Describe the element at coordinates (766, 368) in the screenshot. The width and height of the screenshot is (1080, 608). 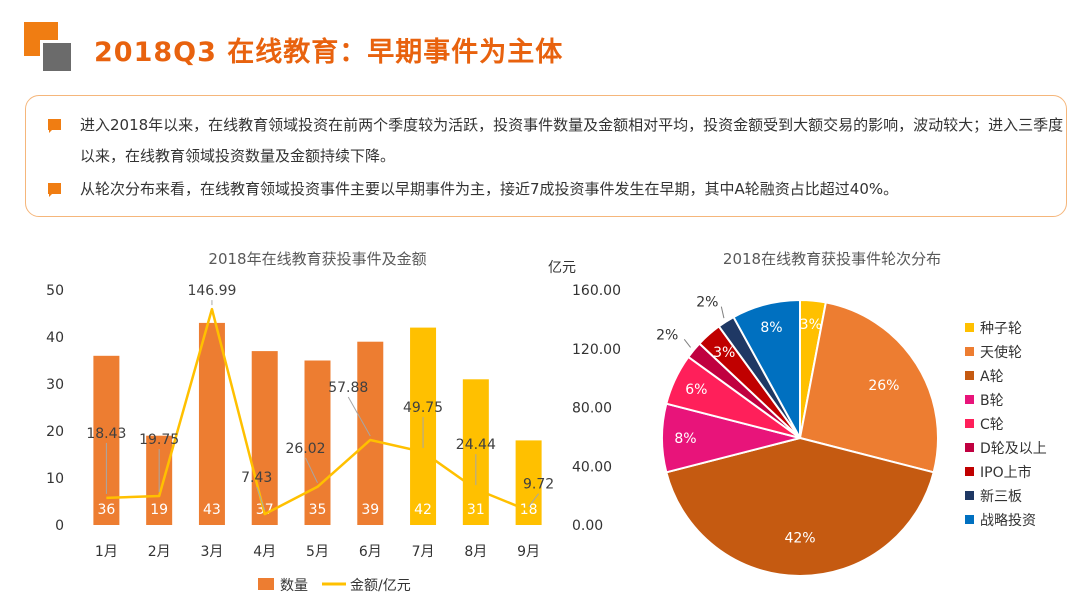
I see `pie-slice-战略投资` at that location.